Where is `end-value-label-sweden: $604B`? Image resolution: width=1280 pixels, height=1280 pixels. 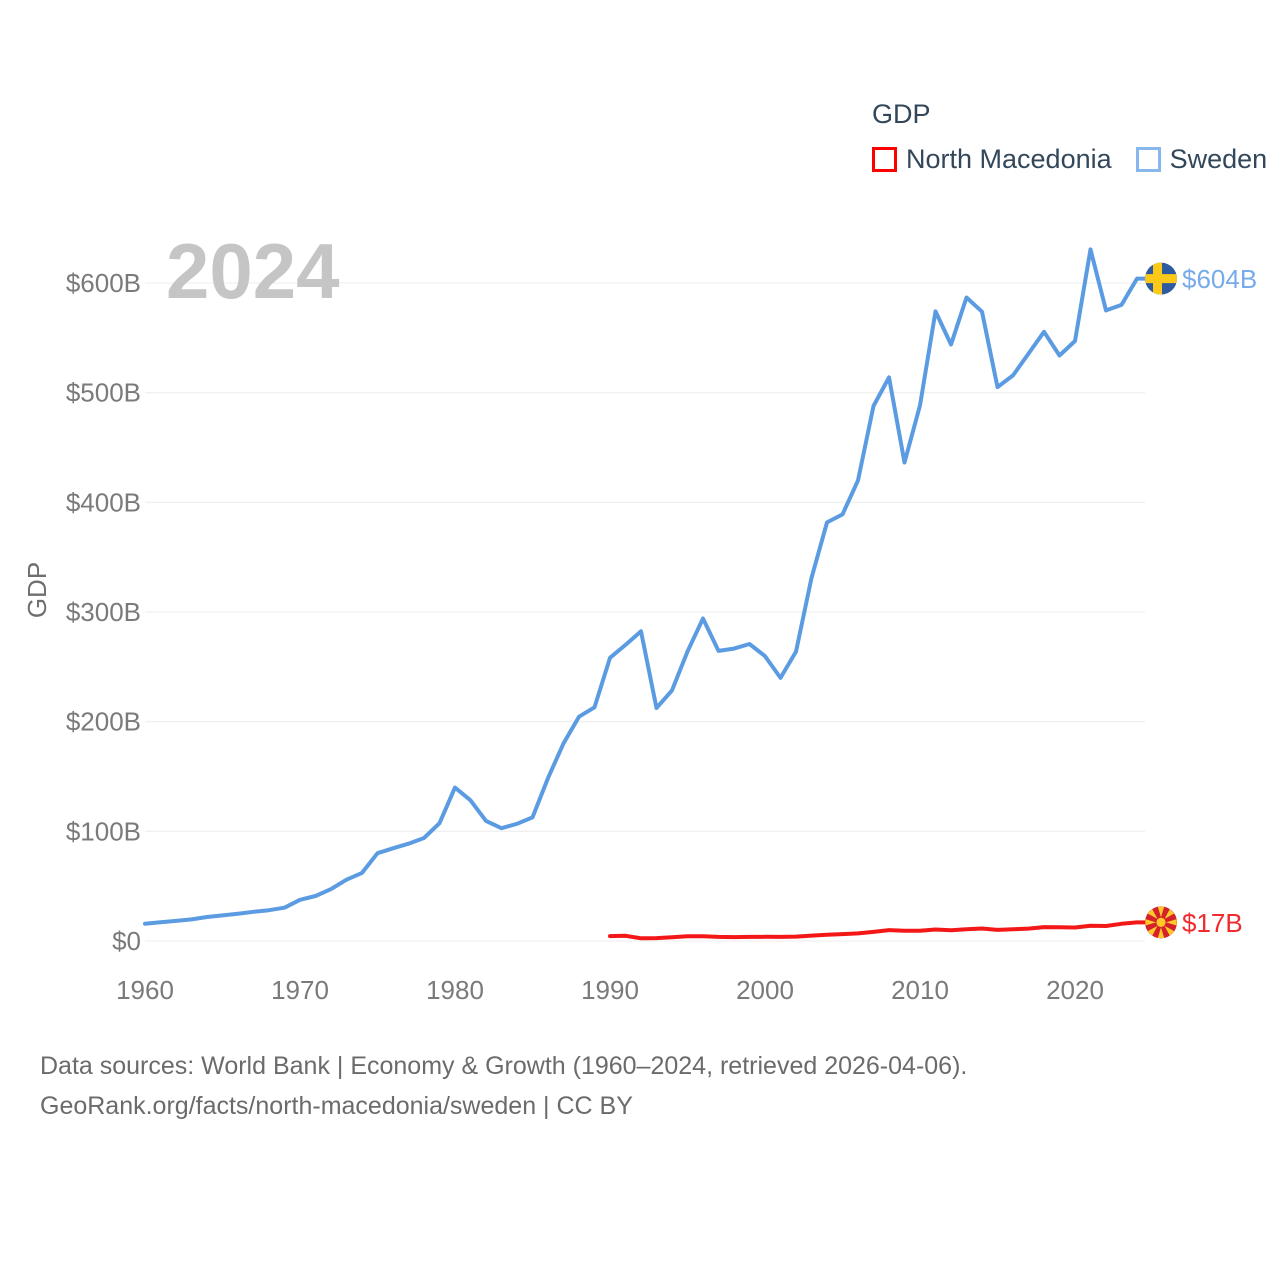 end-value-label-sweden: $604B is located at coordinates (1219, 279).